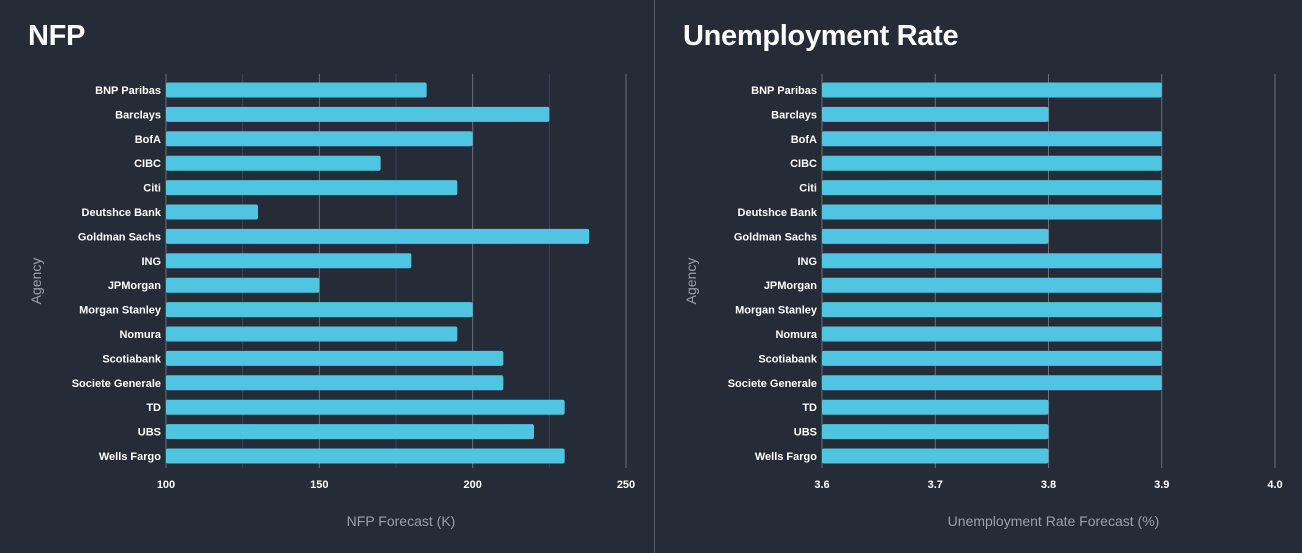  I want to click on x-tick-label: 4.0, so click(1274, 485).